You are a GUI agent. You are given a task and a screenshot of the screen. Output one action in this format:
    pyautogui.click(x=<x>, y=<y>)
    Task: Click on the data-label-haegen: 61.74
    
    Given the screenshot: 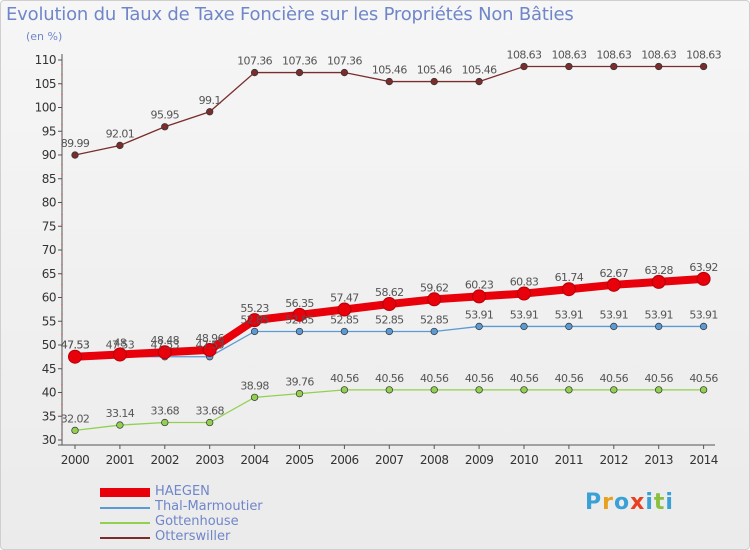 What is the action you would take?
    pyautogui.click(x=569, y=277)
    